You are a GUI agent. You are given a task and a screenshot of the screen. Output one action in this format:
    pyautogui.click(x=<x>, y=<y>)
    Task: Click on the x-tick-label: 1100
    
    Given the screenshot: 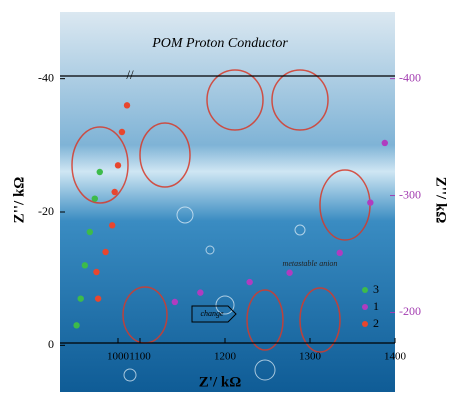 What is the action you would take?
    pyautogui.click(x=140, y=357)
    